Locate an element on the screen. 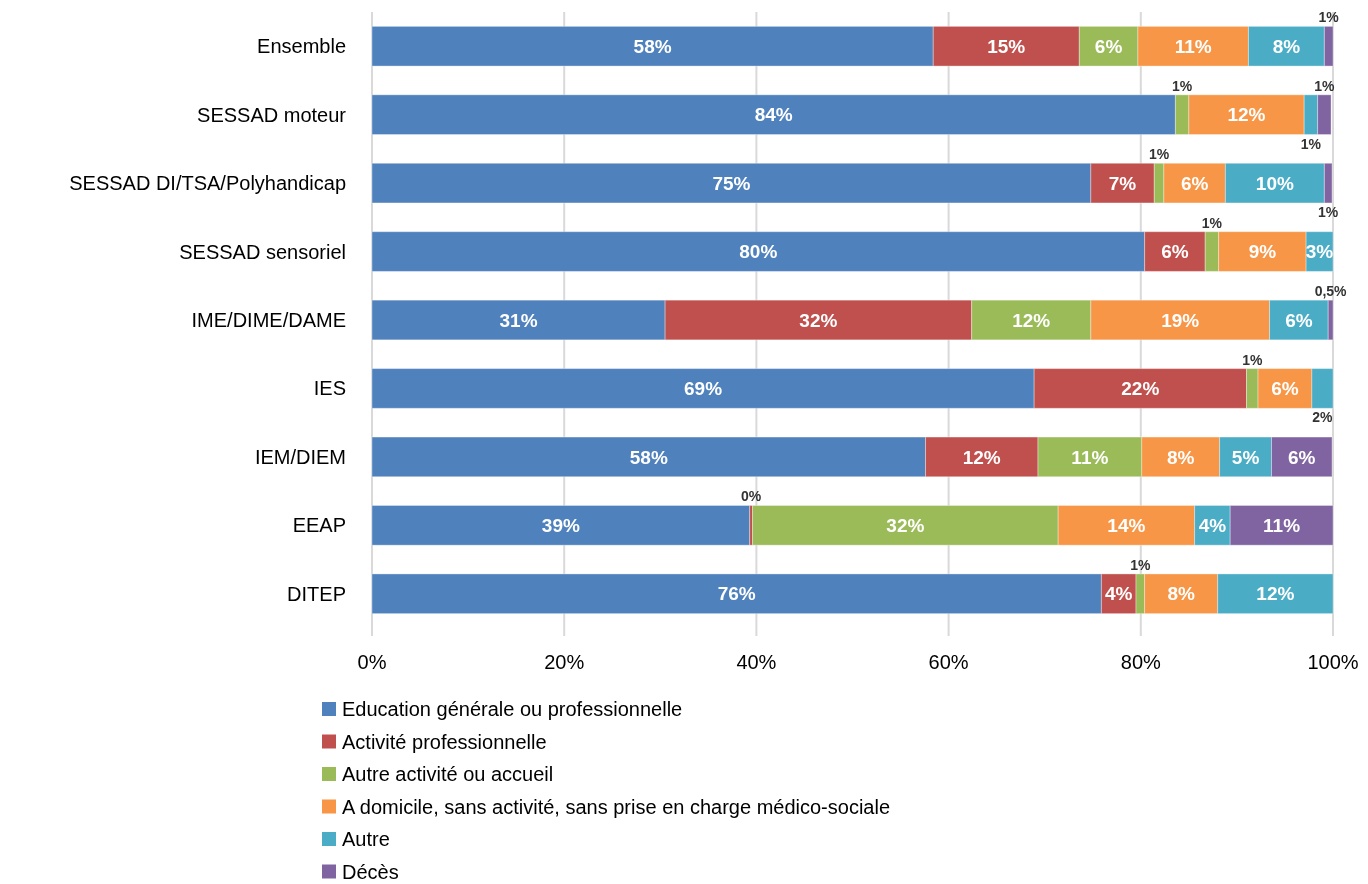 The width and height of the screenshot is (1368, 884). data-label: 69% is located at coordinates (703, 389).